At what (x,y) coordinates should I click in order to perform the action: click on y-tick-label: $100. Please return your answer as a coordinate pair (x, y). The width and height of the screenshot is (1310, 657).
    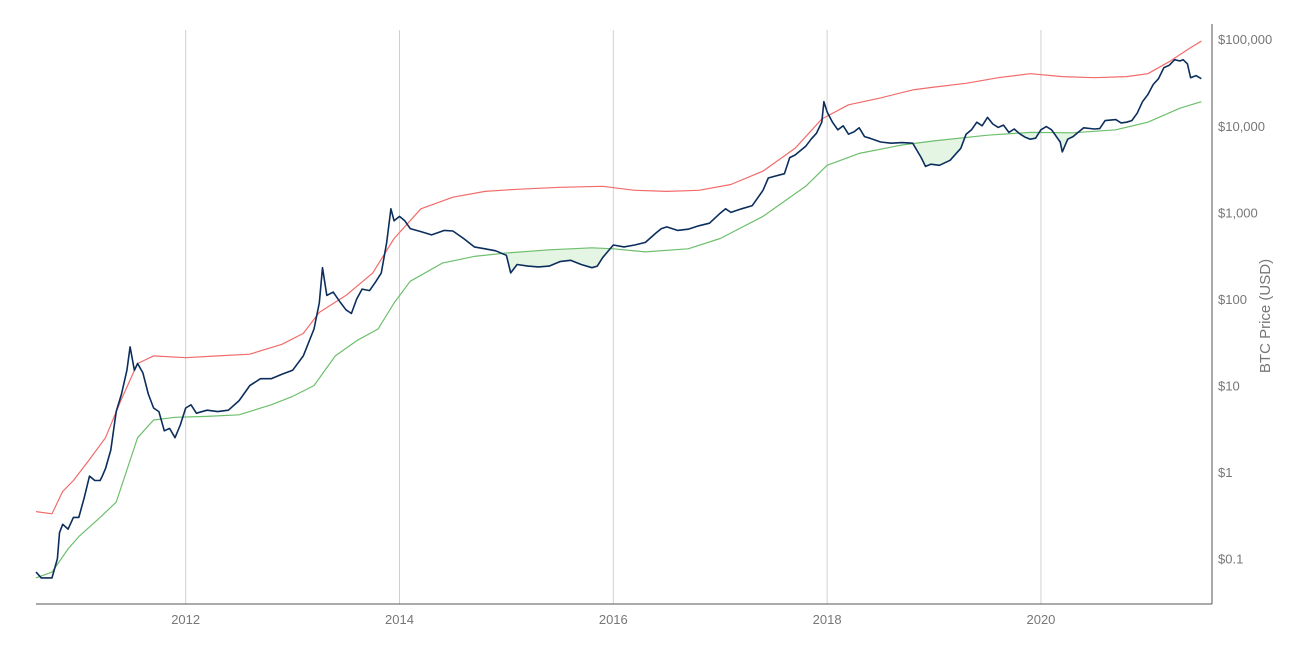
    Looking at the image, I should click on (1232, 299).